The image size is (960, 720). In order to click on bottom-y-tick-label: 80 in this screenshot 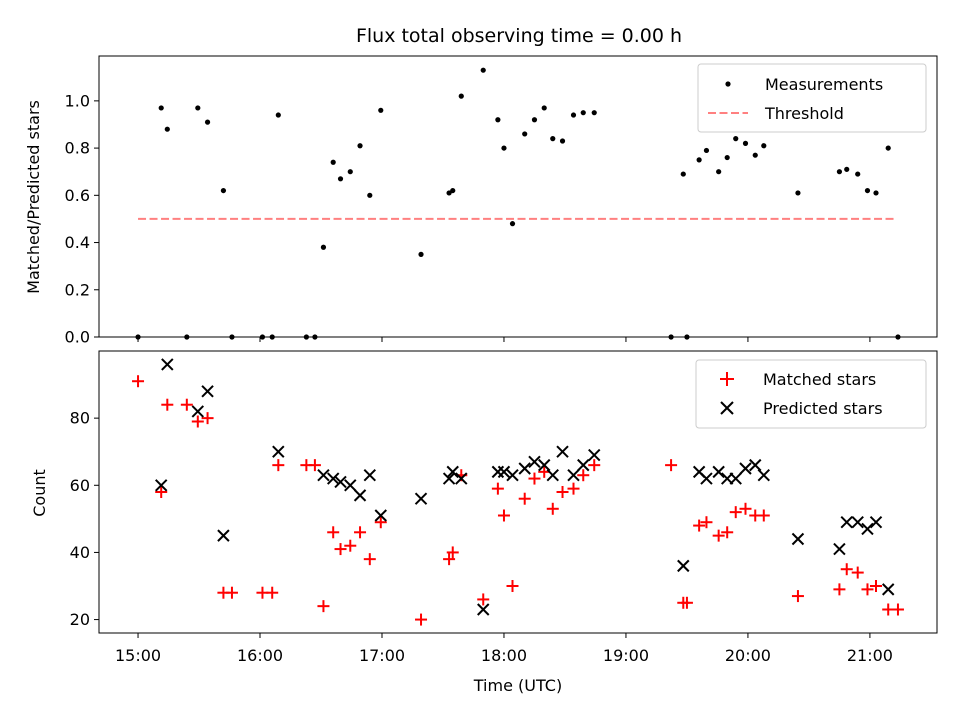, I will do `click(80, 418)`.